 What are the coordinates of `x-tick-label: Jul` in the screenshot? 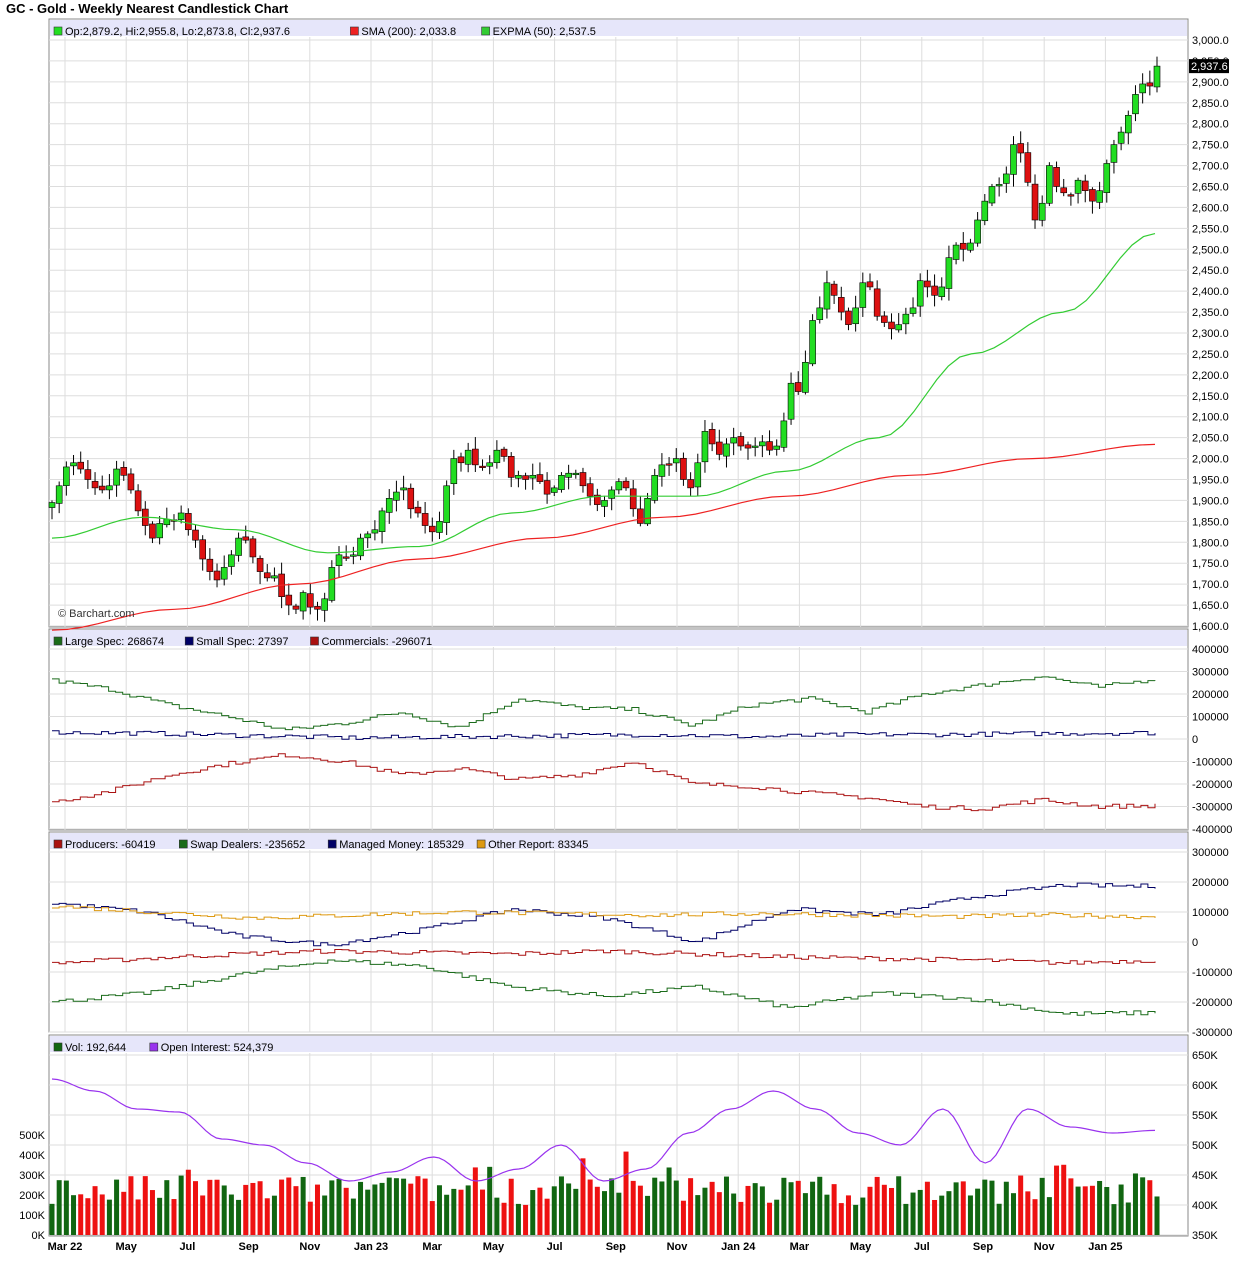 It's located at (922, 1247).